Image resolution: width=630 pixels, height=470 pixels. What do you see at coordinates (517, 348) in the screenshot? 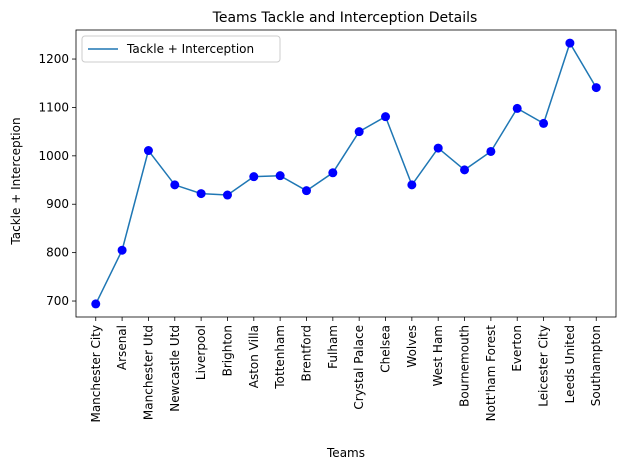
I see `x-tick-label: Everton` at bounding box center [517, 348].